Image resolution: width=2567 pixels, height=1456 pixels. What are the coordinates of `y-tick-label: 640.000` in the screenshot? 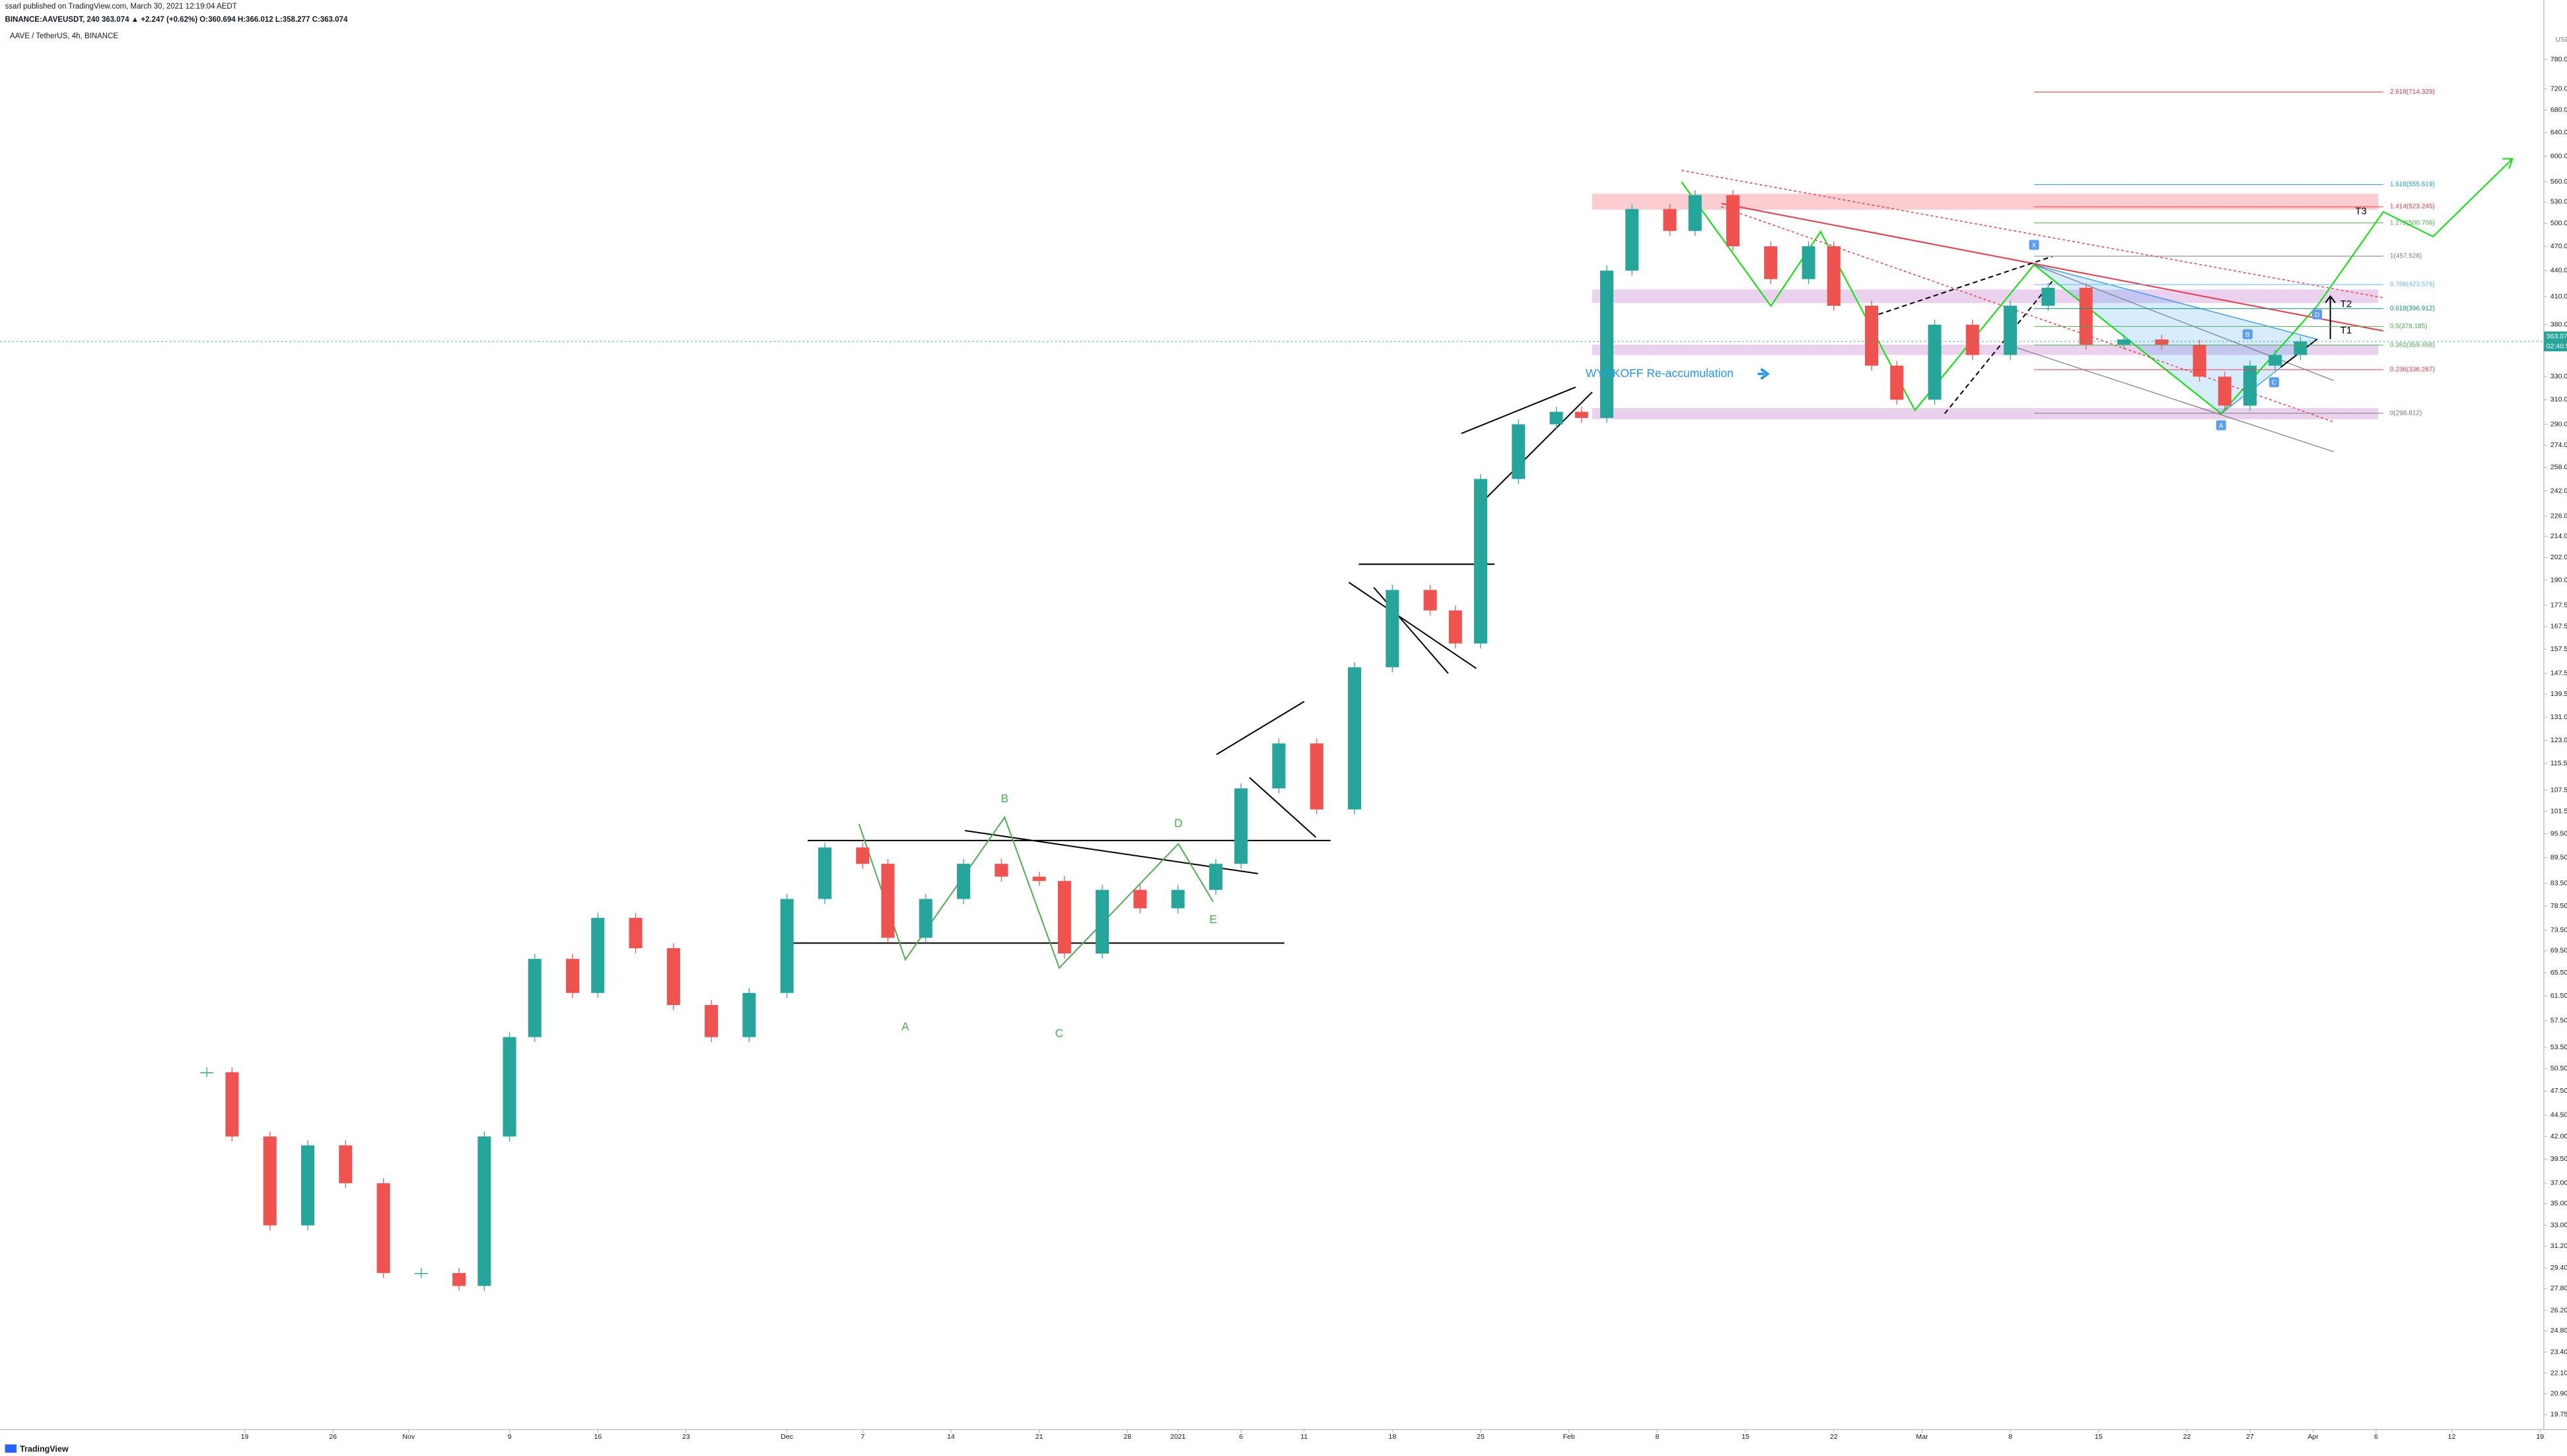 It's located at (2558, 132).